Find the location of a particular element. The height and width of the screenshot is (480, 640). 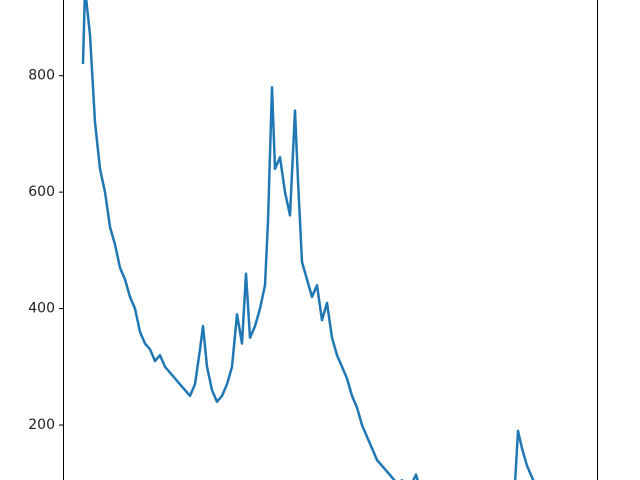

y-tick-label: 400 is located at coordinates (41, 309).